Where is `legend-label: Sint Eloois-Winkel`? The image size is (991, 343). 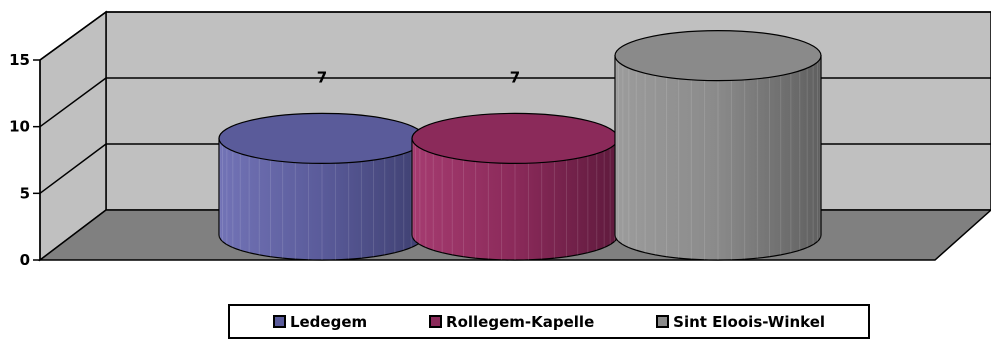 legend-label: Sint Eloois-Winkel is located at coordinates (749, 321).